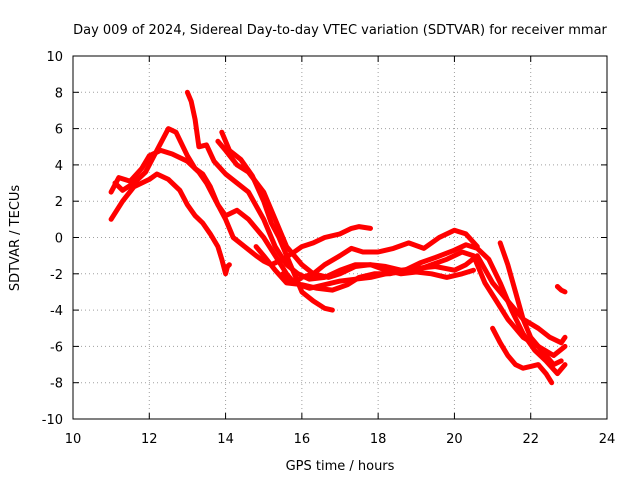 The width and height of the screenshot is (640, 480). What do you see at coordinates (59, 130) in the screenshot?
I see `y-tick-label: 6` at bounding box center [59, 130].